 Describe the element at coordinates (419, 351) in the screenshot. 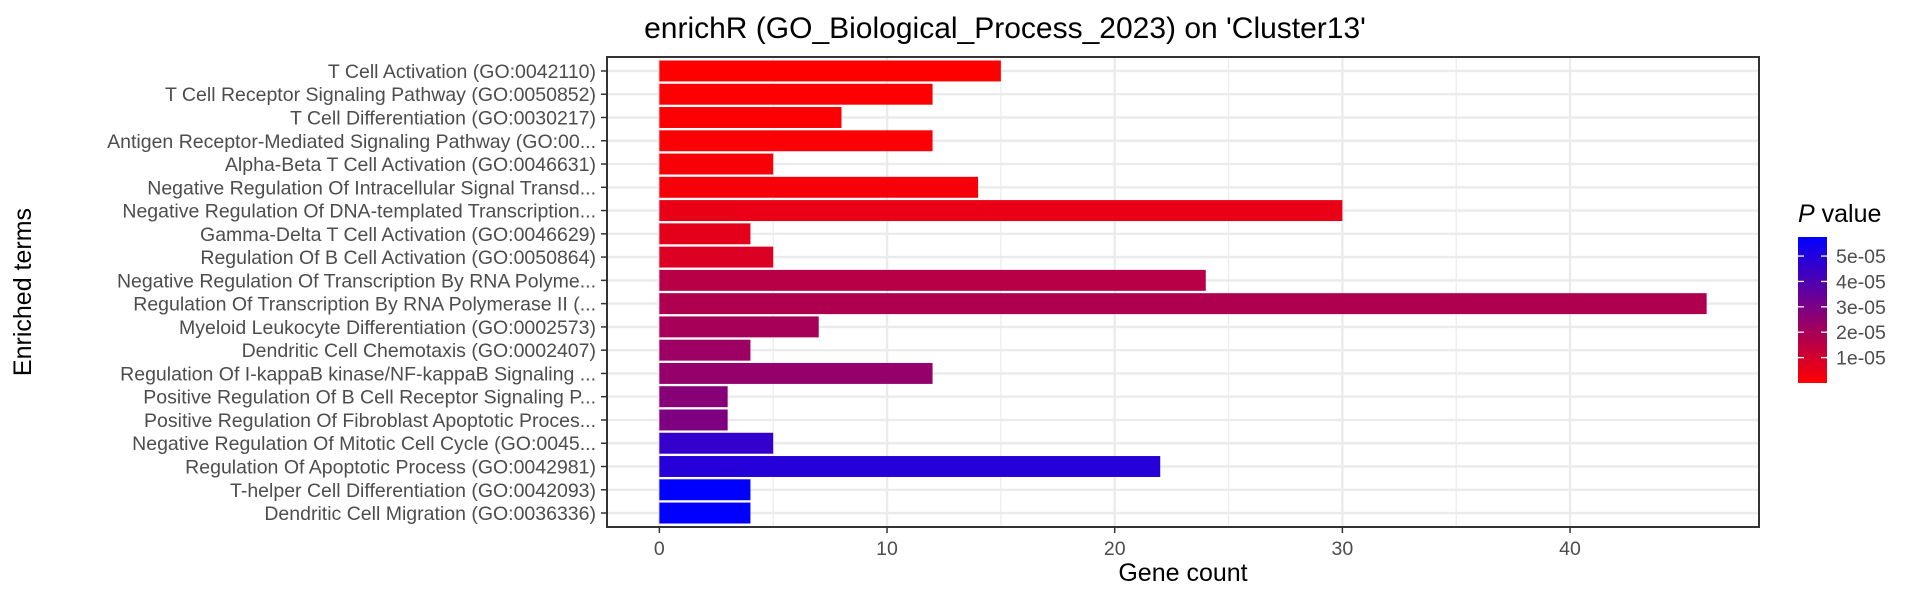

I see `y-tick-label: Dendritic Cell Chemotaxis (GO:0002407)` at that location.